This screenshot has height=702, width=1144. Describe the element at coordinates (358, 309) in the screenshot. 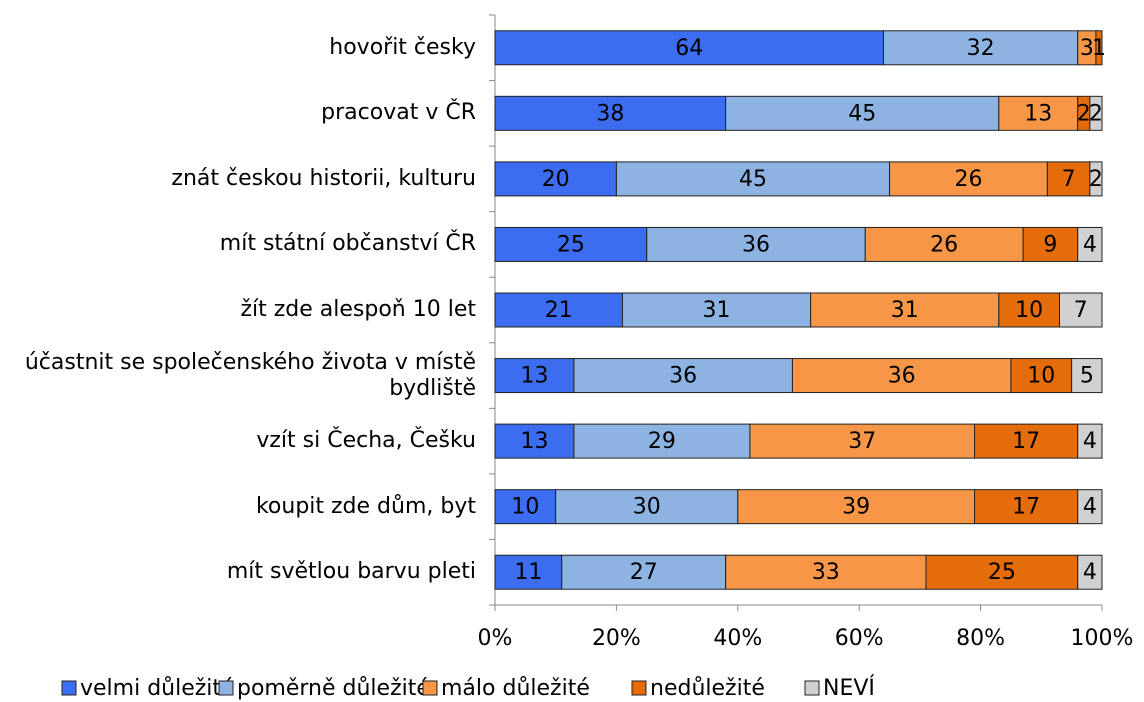

I see `category-label: žít zde alespoň 10 let` at that location.